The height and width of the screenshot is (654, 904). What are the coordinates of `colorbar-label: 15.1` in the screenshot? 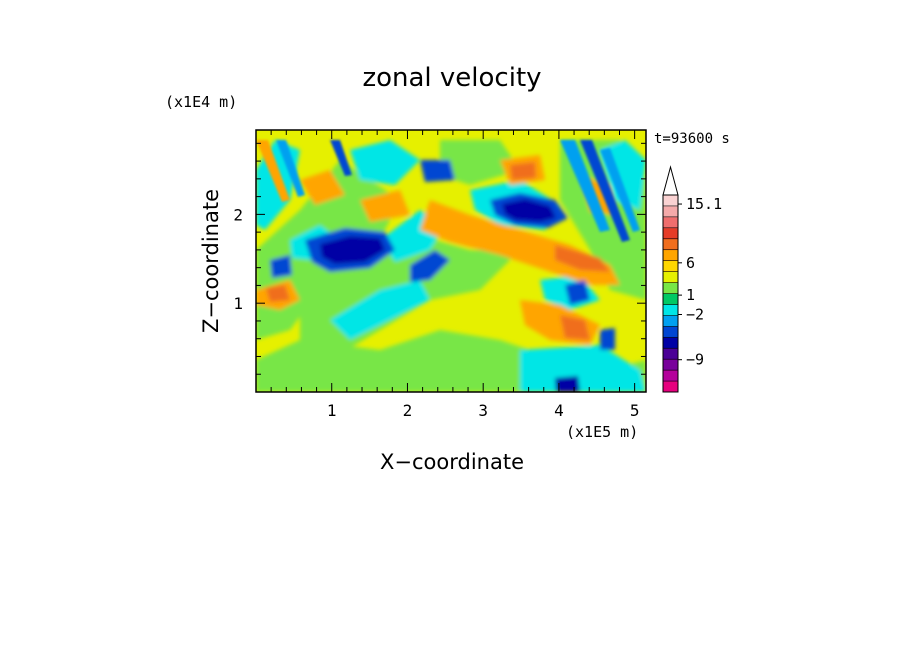 It's located at (704, 204).